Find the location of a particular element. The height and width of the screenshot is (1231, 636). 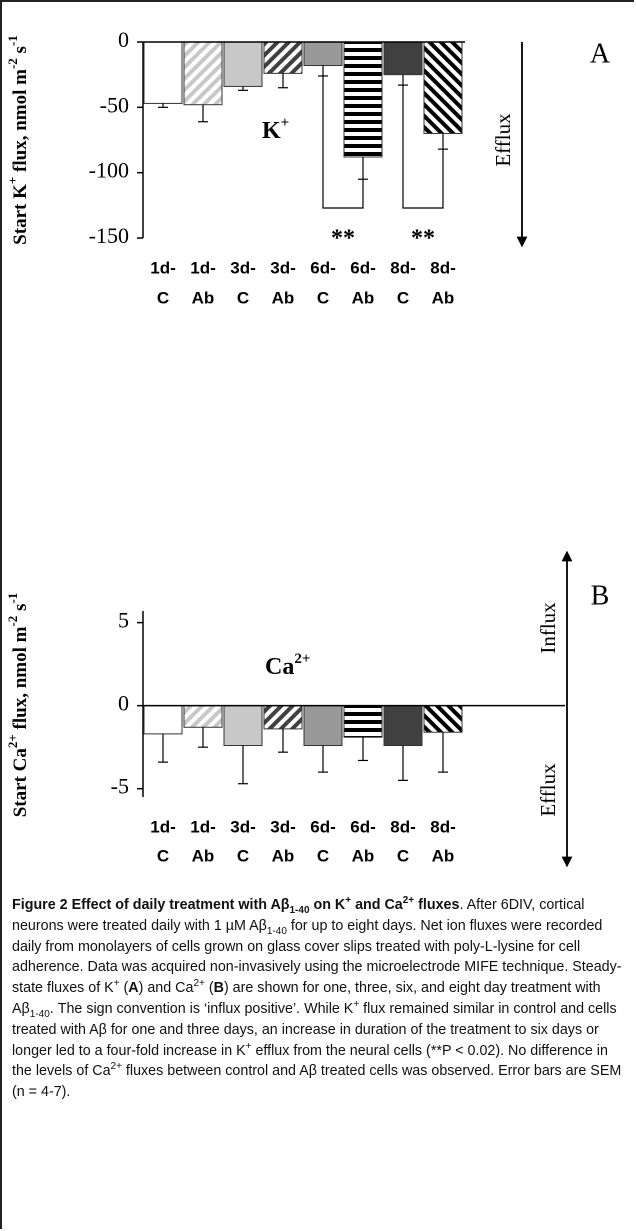

ion-label: Ca2+ is located at coordinates (287, 665).